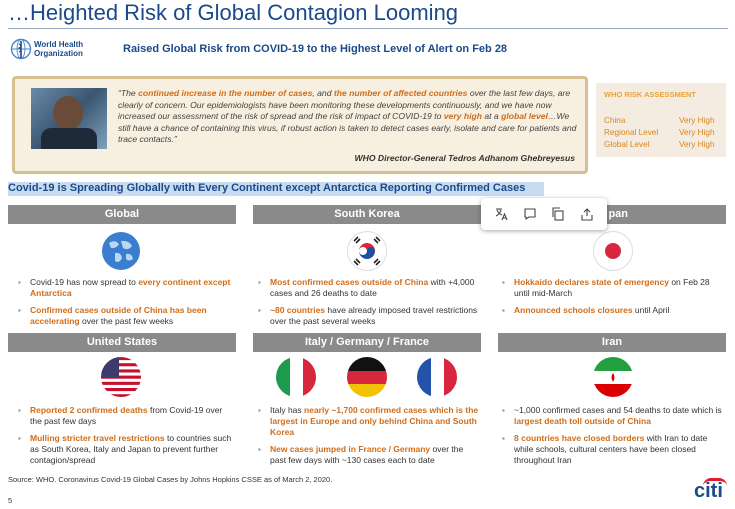 This screenshot has width=735, height=509. What do you see at coordinates (544, 214) in the screenshot?
I see `selection-toolbar` at bounding box center [544, 214].